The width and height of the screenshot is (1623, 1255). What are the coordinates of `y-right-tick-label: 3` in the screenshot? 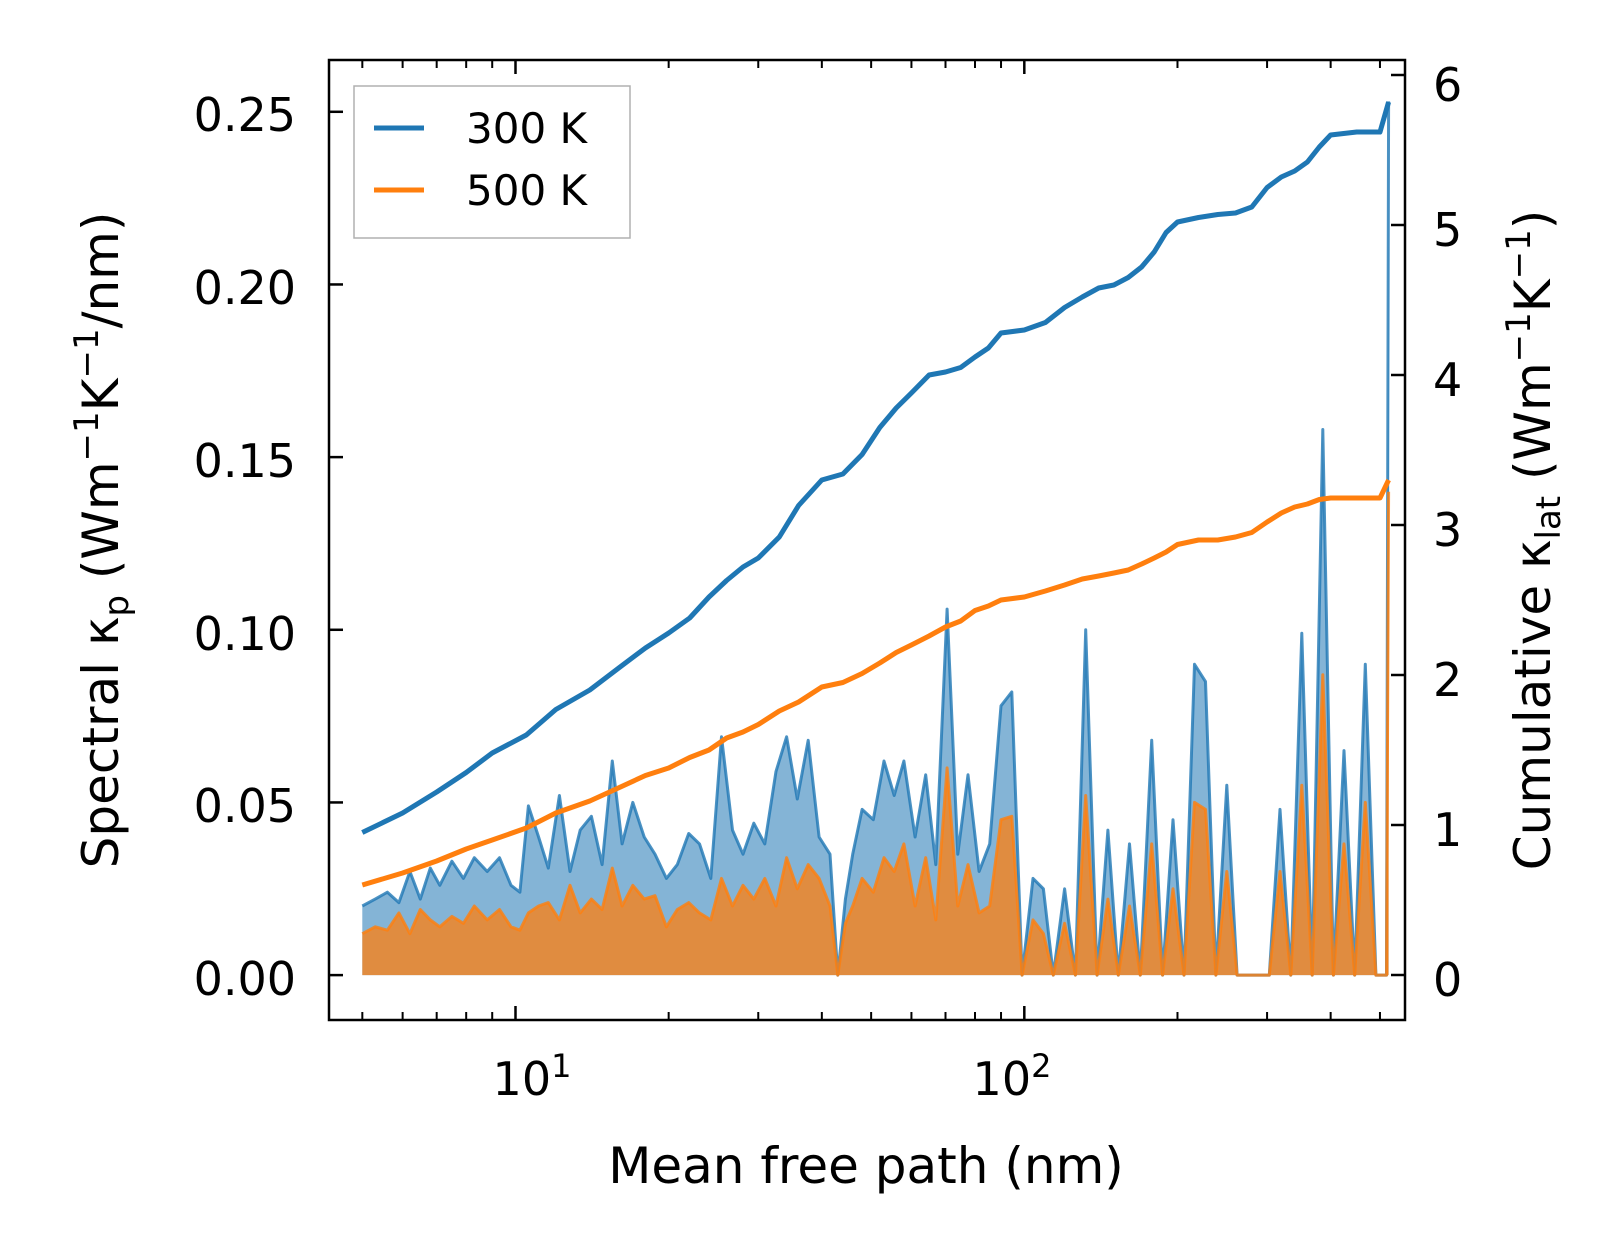 It's located at (1447, 530).